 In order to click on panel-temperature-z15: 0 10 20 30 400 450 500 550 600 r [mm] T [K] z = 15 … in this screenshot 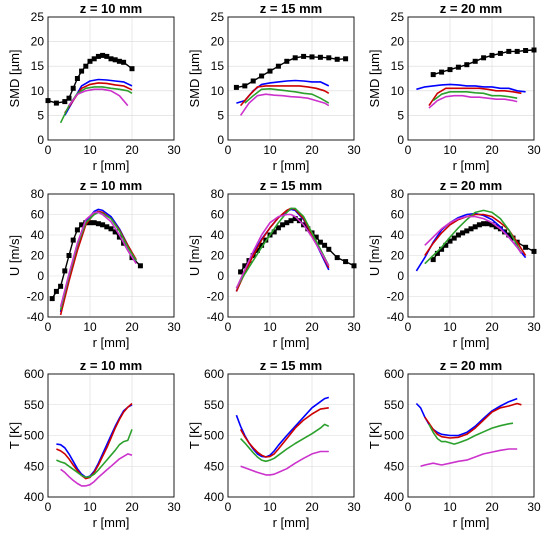, I will do `click(274, 444)`.